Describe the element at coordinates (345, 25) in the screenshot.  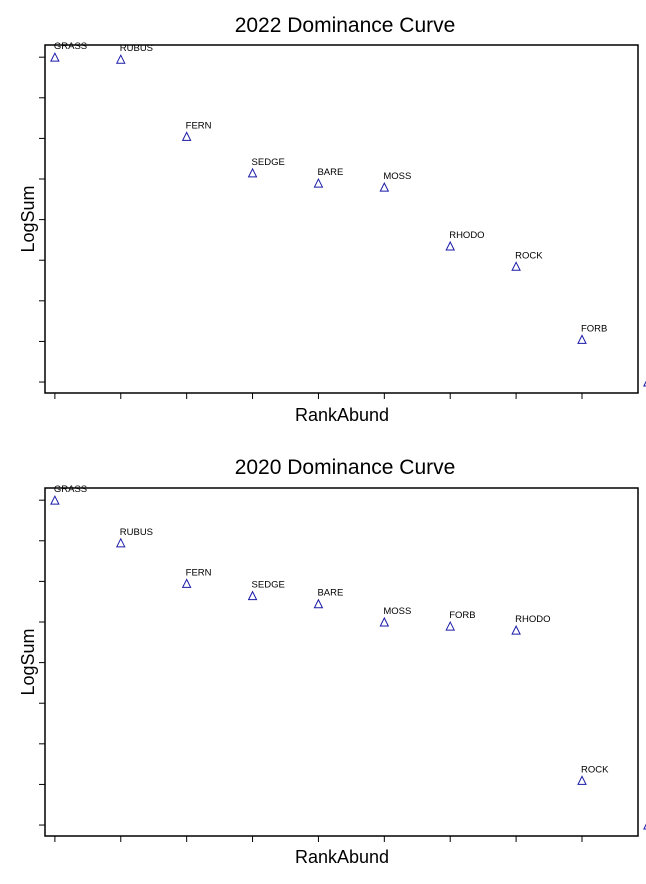
I see `chart-title: 2022 Dominance Curve` at that location.